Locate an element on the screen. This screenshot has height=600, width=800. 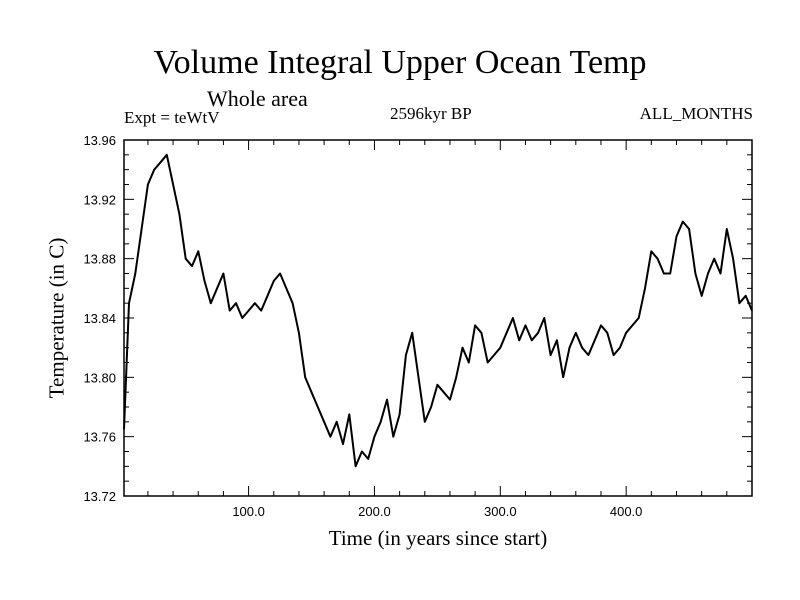
y-tick-label: 13.88 is located at coordinates (99, 259).